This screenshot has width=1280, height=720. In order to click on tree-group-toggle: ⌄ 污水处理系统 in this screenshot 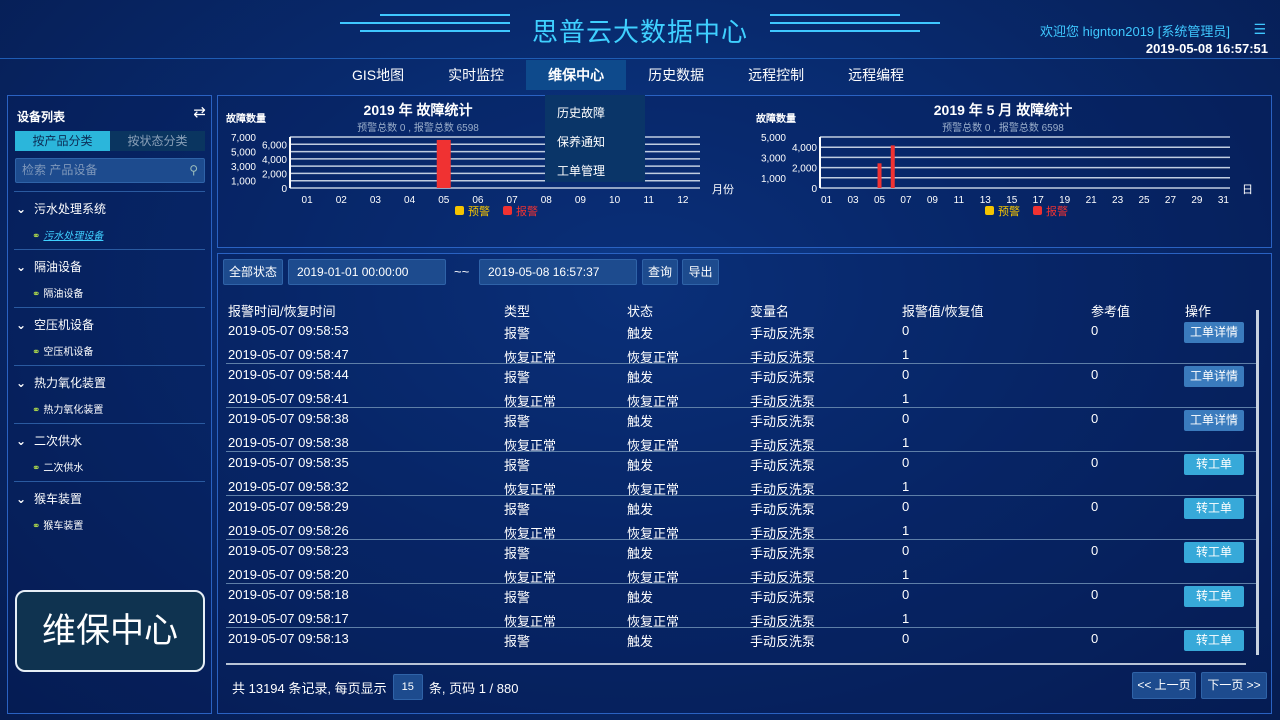, I will do `click(61, 208)`.